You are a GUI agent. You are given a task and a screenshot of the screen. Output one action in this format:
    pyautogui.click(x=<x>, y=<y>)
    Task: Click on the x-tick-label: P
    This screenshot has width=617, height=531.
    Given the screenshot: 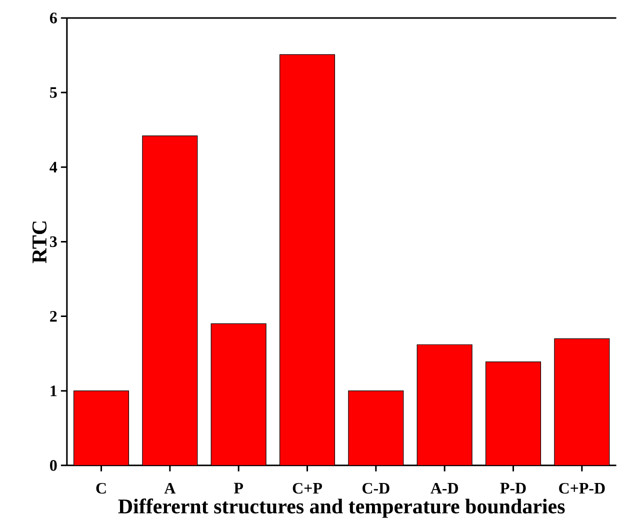 What is the action you would take?
    pyautogui.click(x=239, y=488)
    